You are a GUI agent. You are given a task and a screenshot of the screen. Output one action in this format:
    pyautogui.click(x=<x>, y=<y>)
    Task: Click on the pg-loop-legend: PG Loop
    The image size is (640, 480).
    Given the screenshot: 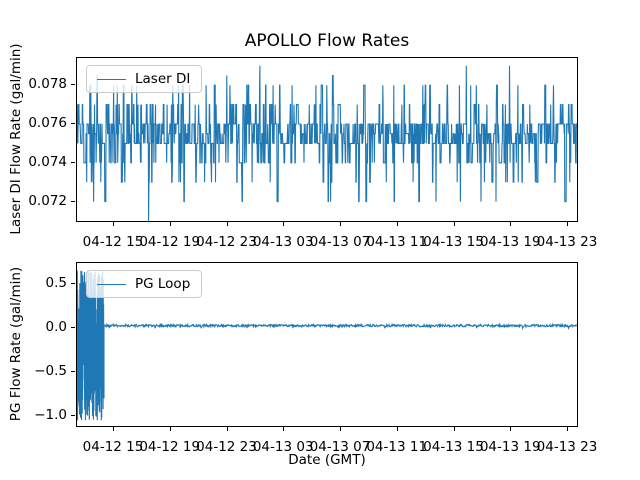 What is the action you would take?
    pyautogui.click(x=144, y=284)
    